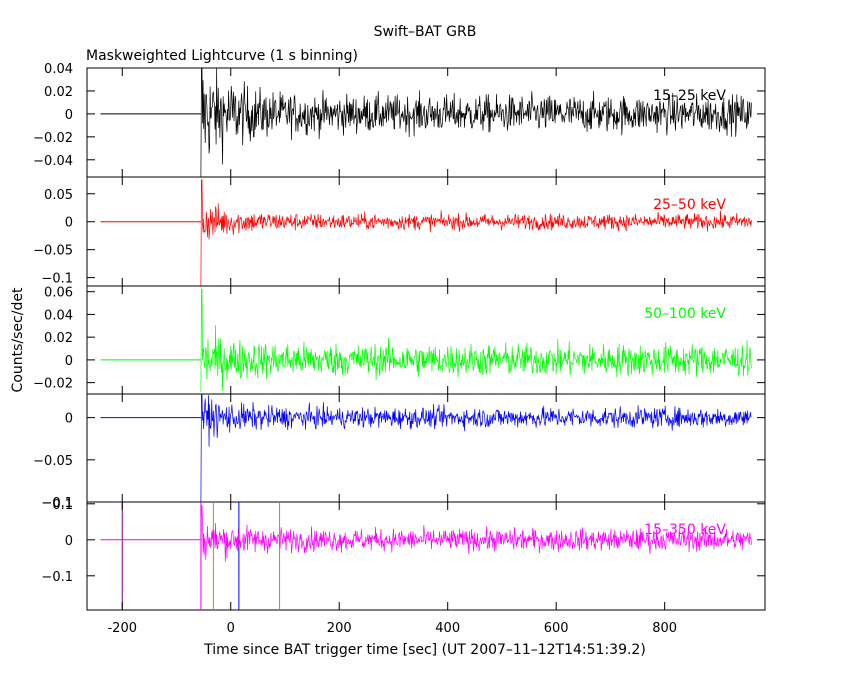 The height and width of the screenshot is (680, 850). I want to click on band-label: 50–100 keV, so click(685, 314).